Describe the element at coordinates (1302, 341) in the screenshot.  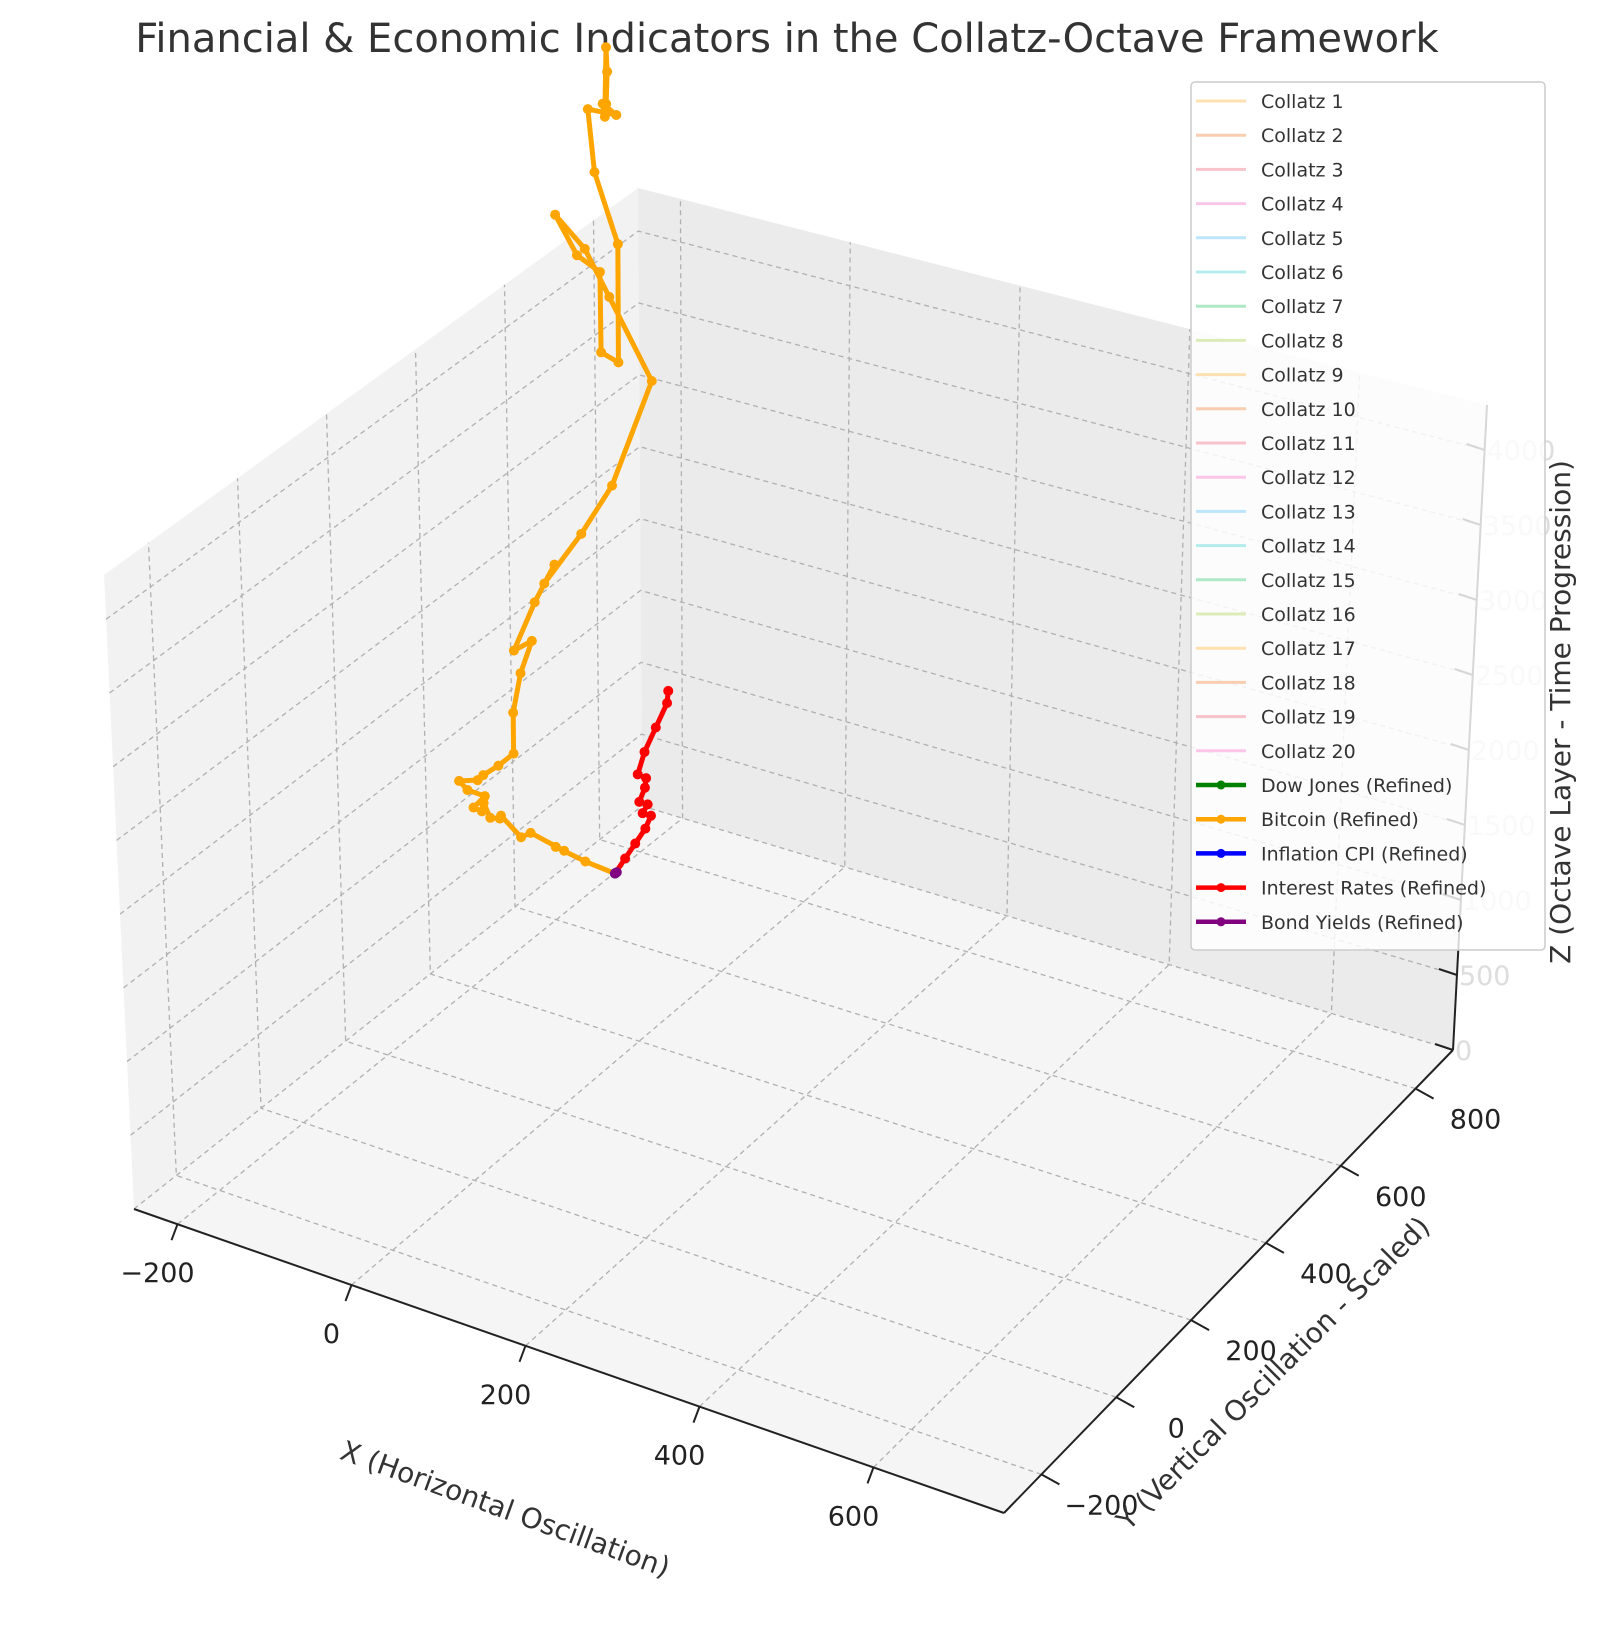
I see `legend-label-collatz-8: Collatz 8` at that location.